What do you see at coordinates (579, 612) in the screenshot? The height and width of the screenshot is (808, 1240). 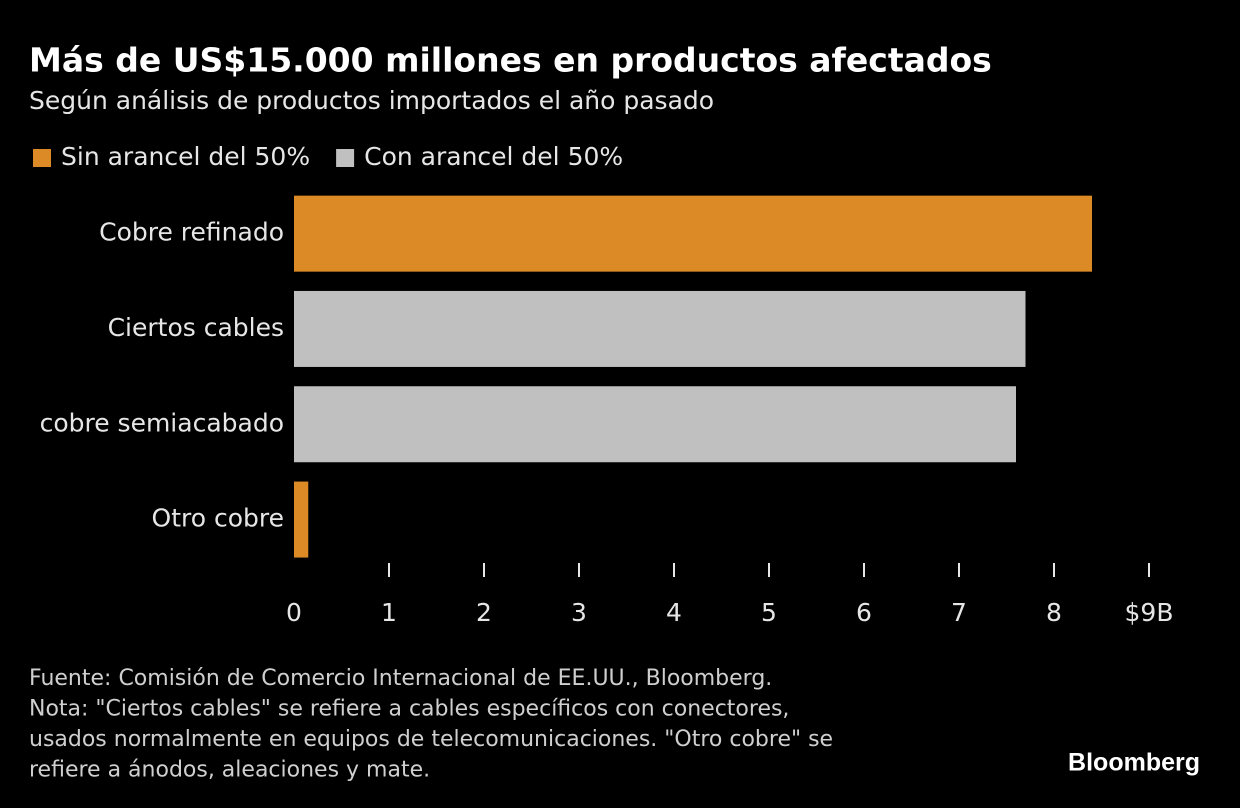 I see `x-tick-label: 3` at bounding box center [579, 612].